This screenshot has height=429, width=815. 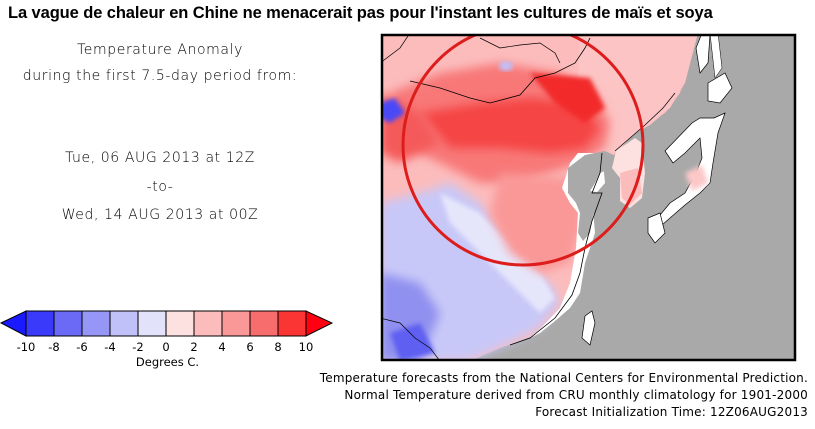 What do you see at coordinates (160, 187) in the screenshot?
I see `period-separator: -to-` at bounding box center [160, 187].